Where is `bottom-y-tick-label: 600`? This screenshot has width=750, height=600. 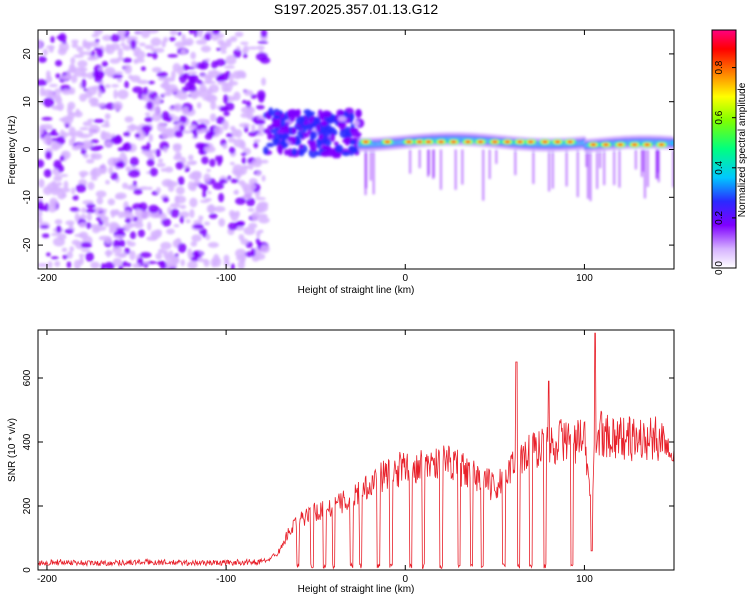
bottom-y-tick-label: 600 is located at coordinates (27, 377).